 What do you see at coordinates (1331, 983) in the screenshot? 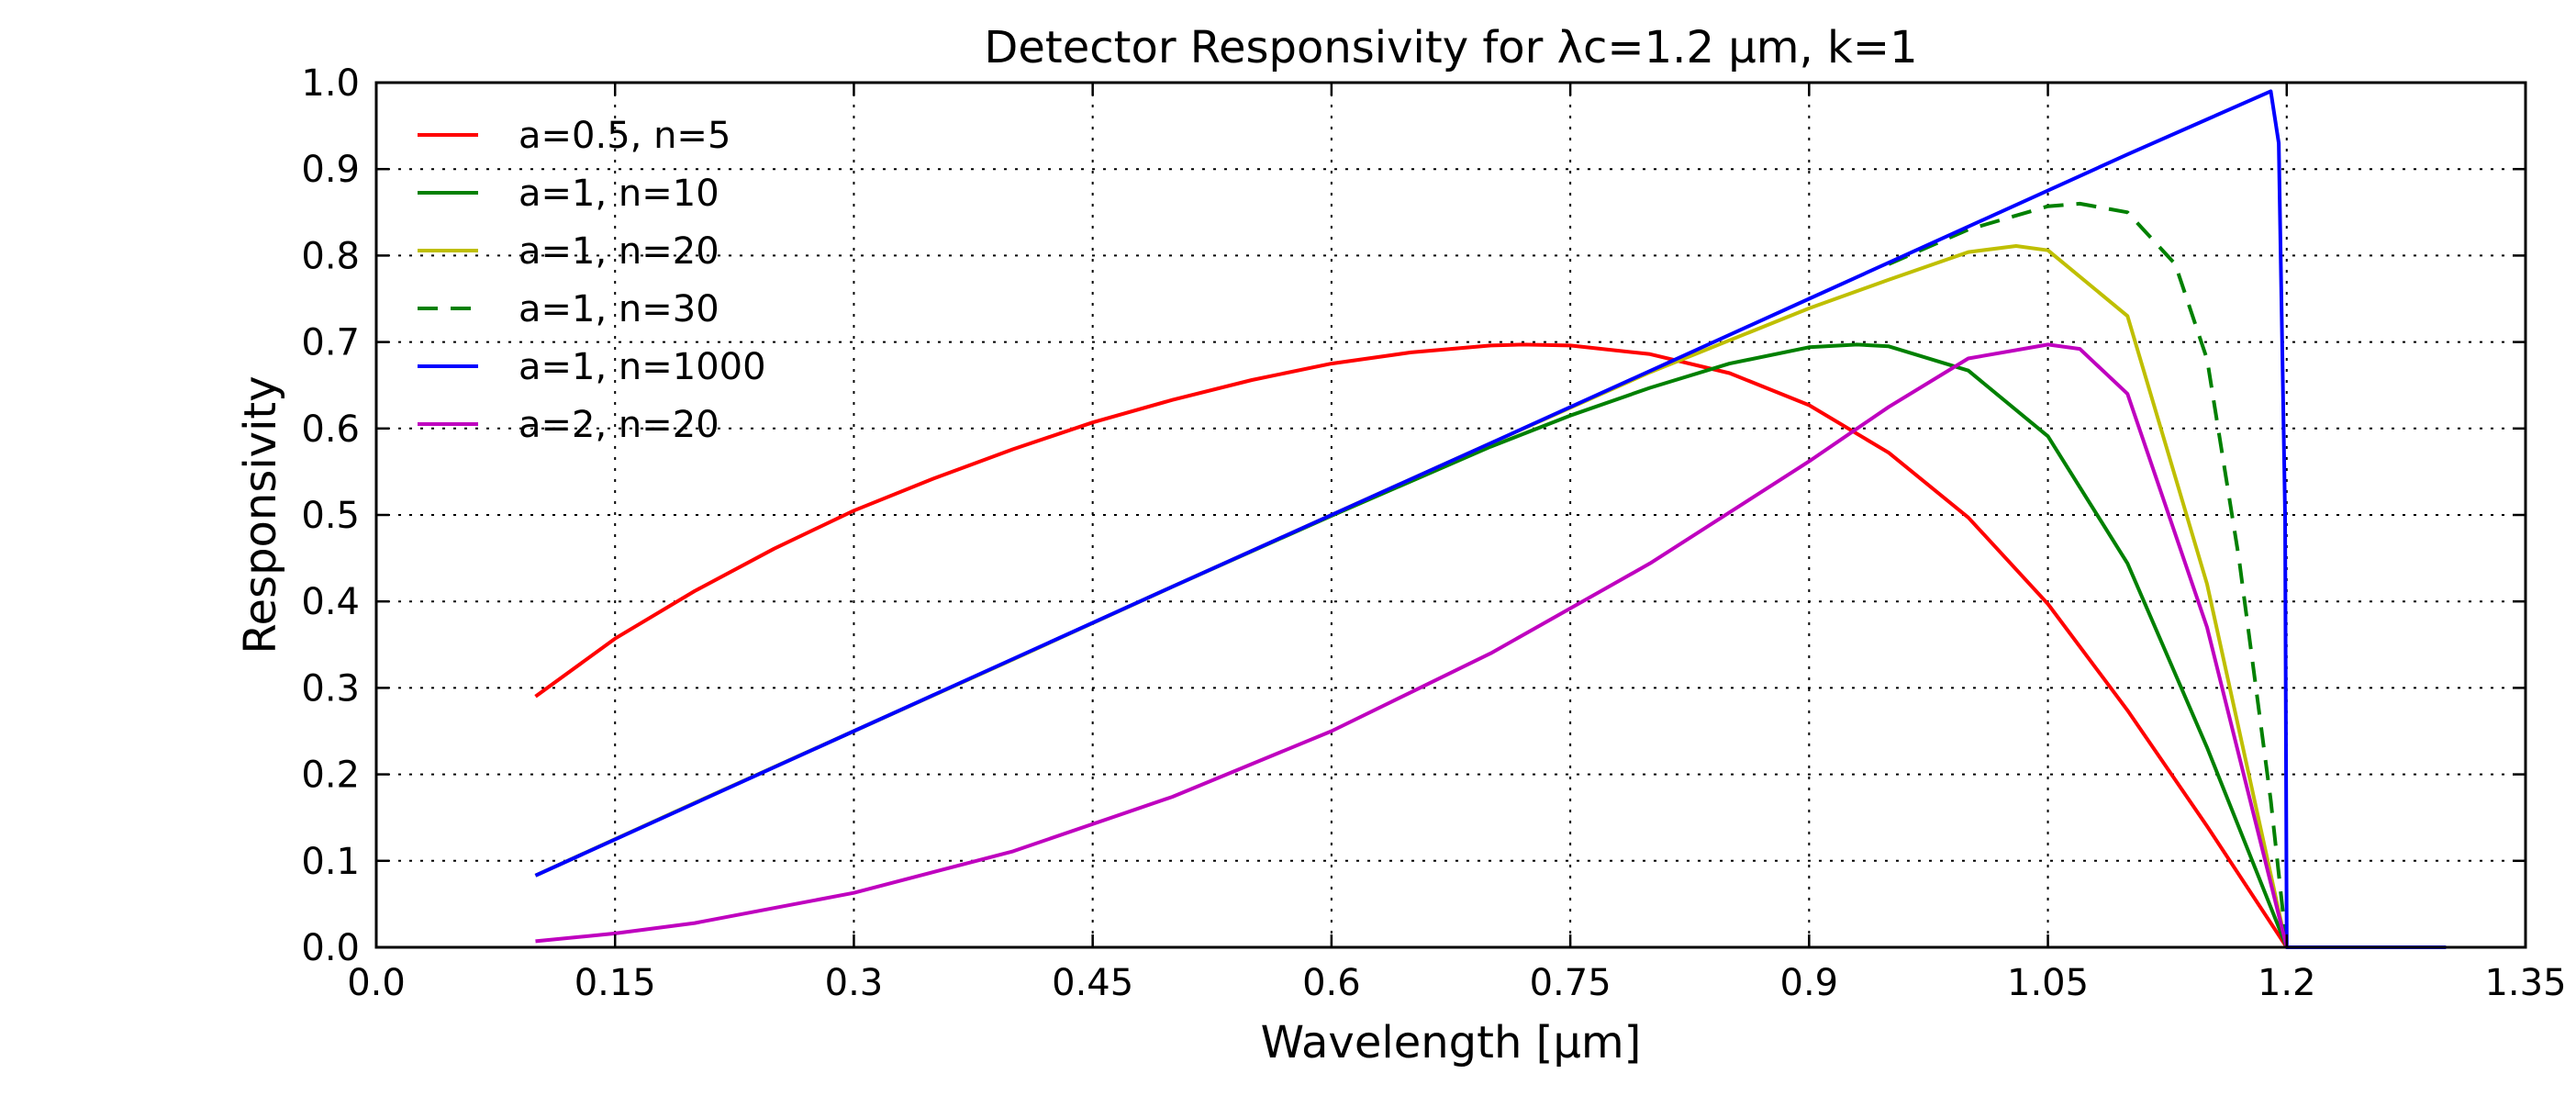
I see `x-tick-label: 0.6` at bounding box center [1331, 983].